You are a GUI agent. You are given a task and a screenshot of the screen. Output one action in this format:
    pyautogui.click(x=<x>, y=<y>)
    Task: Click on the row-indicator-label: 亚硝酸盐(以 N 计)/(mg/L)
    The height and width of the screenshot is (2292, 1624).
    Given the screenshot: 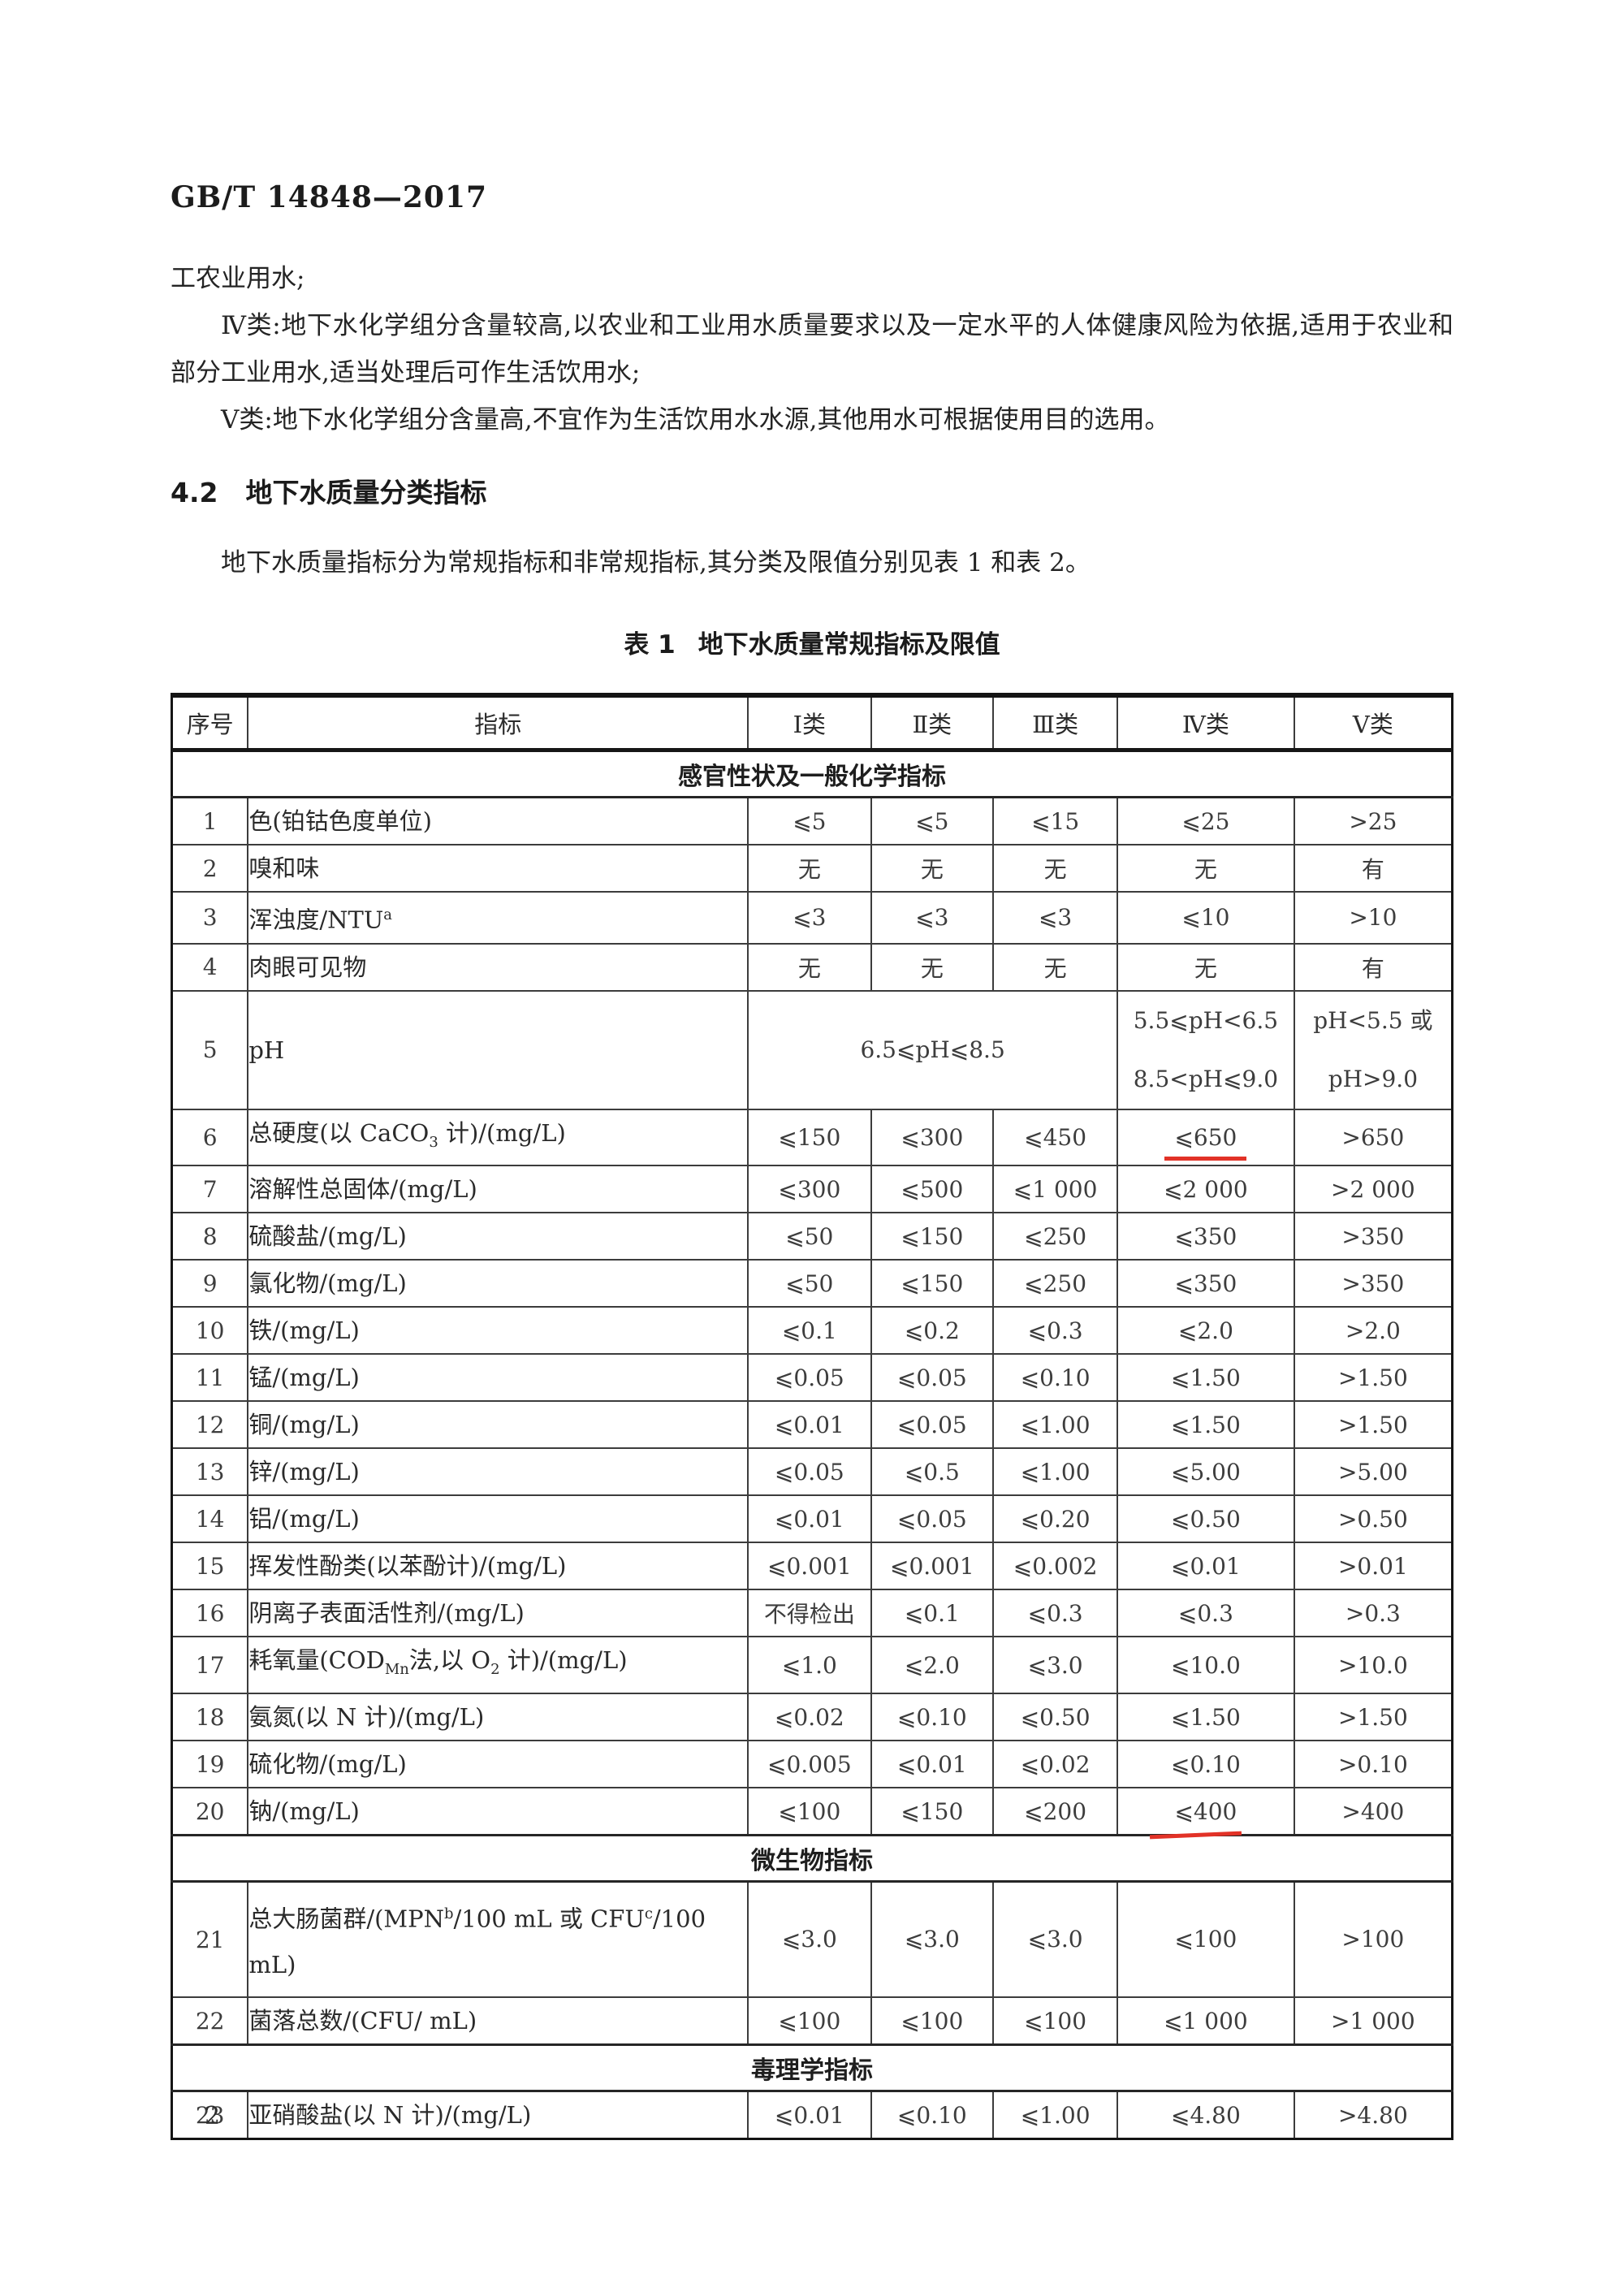 What is the action you would take?
    pyautogui.click(x=498, y=2115)
    